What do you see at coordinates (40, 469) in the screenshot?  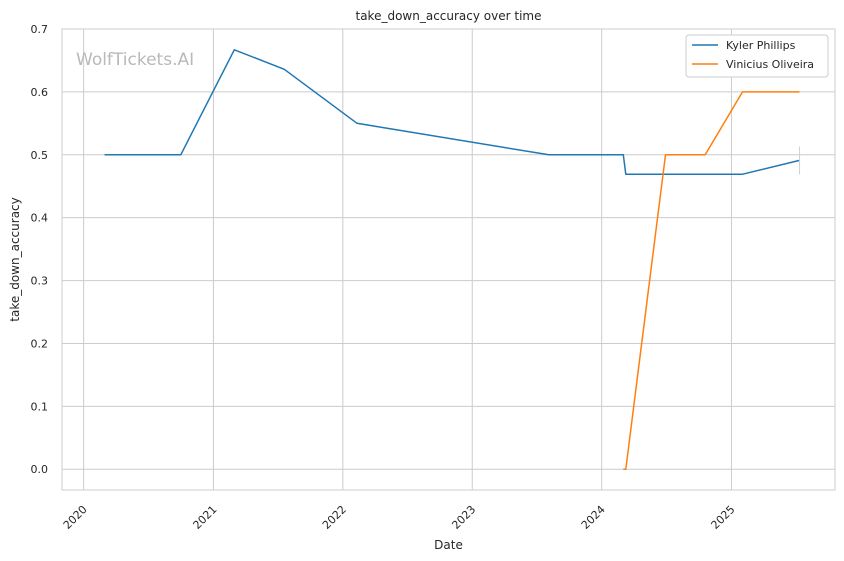 I see `y-tick-label: 0.0` at bounding box center [40, 469].